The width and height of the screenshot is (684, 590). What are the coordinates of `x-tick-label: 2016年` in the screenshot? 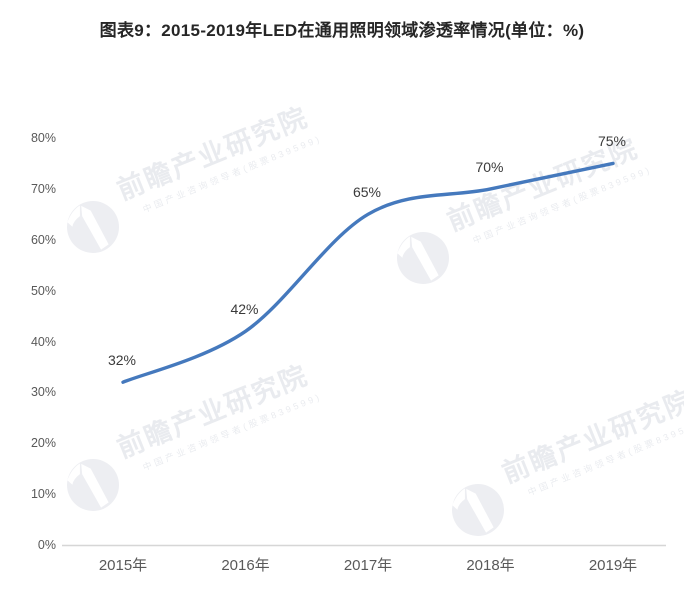 It's located at (245, 565).